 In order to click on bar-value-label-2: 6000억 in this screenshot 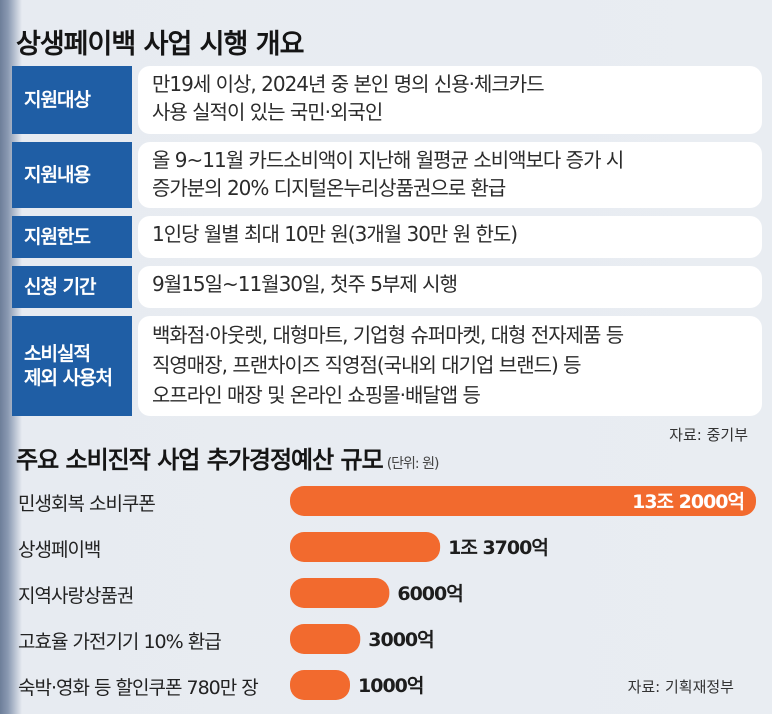, I will do `click(429, 594)`.